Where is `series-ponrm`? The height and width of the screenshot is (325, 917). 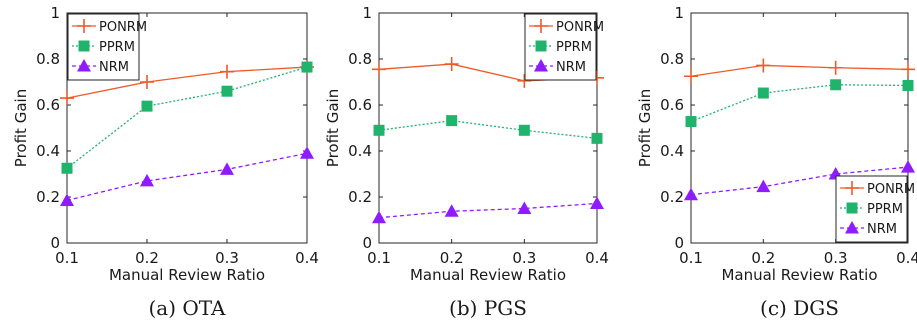
series-ponrm is located at coordinates (799, 71).